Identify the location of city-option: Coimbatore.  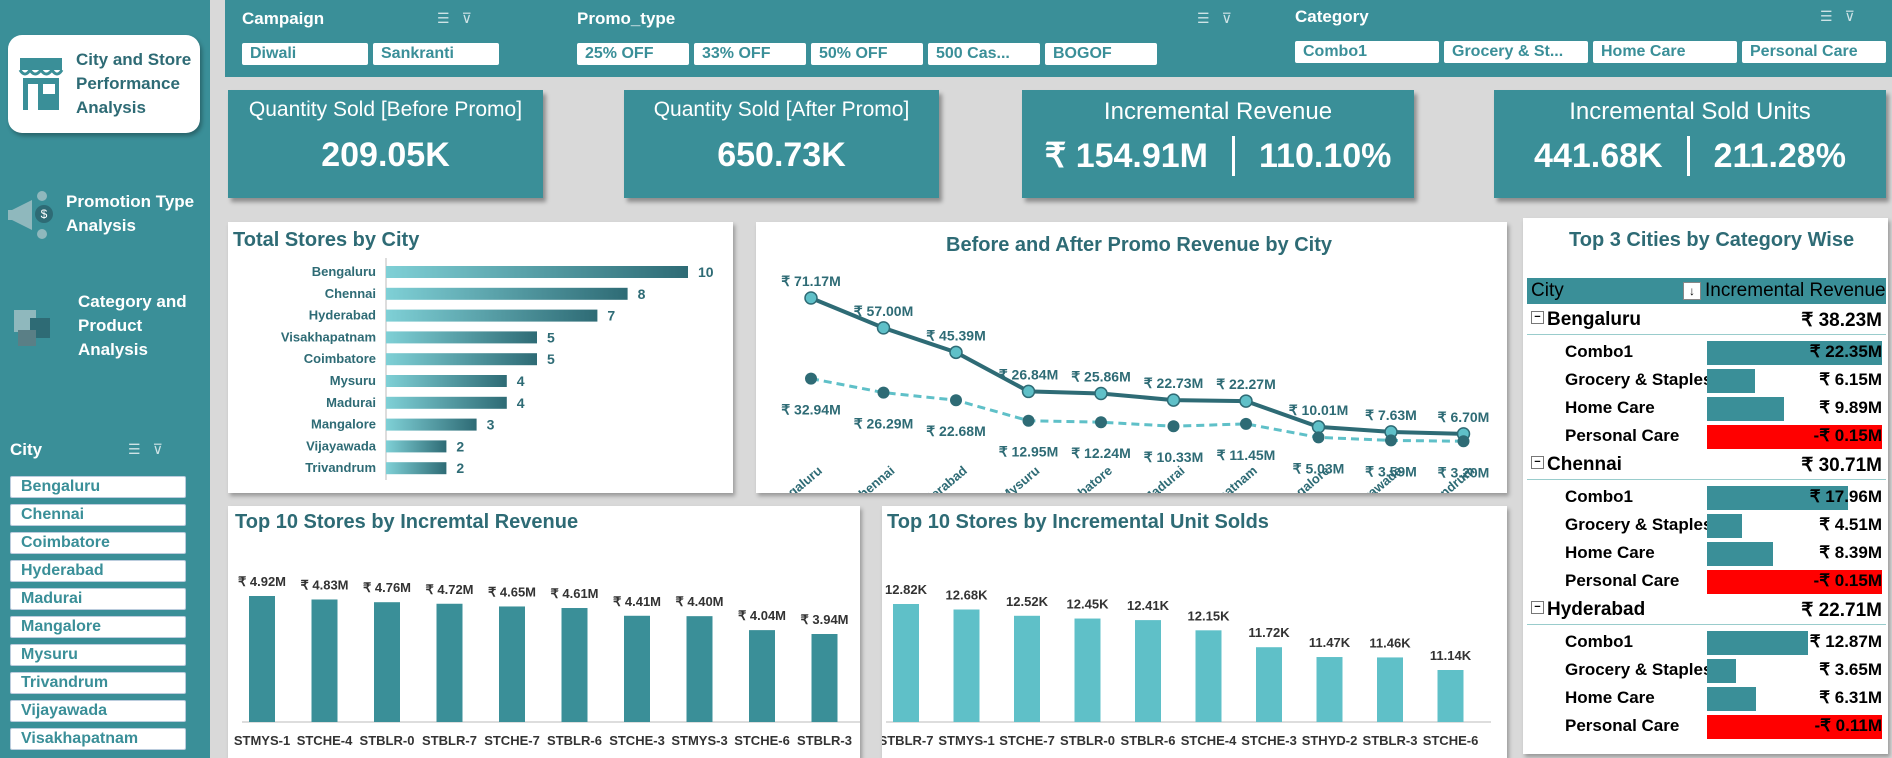
(98, 543).